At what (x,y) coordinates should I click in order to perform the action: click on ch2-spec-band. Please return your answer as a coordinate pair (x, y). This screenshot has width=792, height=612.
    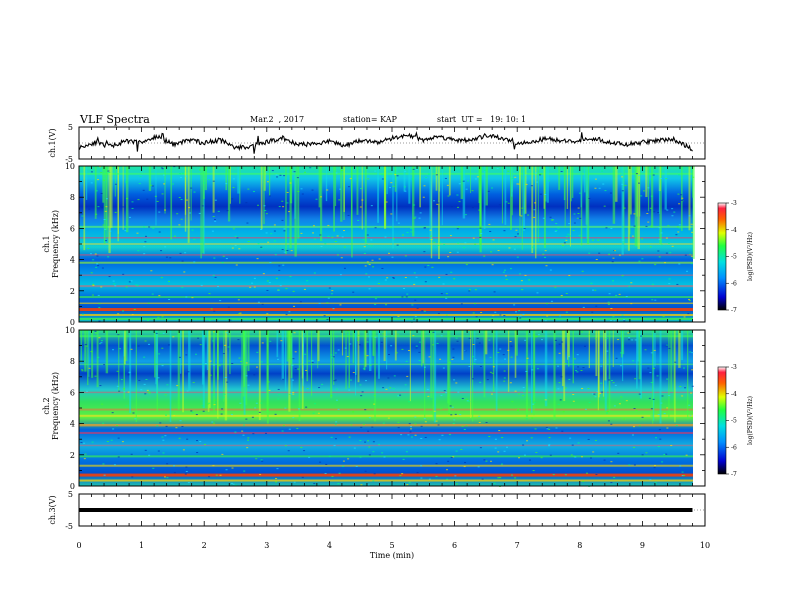
    Looking at the image, I should click on (386, 392).